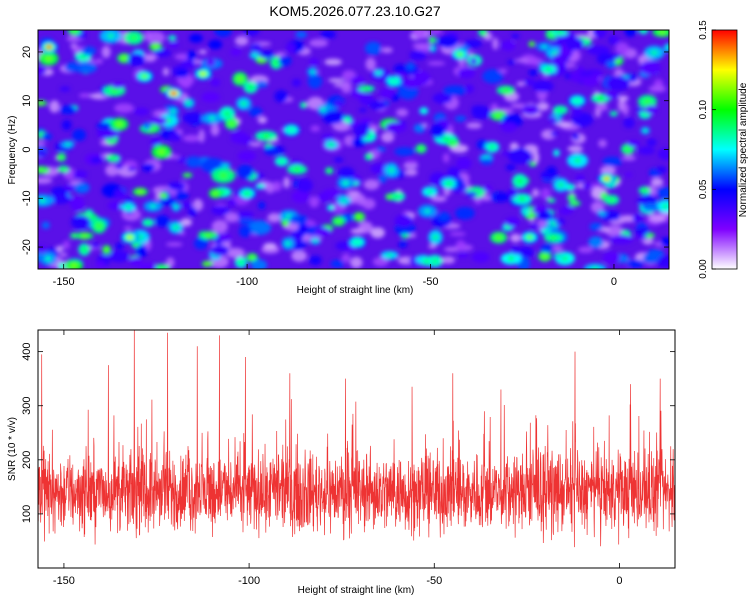  I want to click on y-tick-label: 20, so click(27, 52).